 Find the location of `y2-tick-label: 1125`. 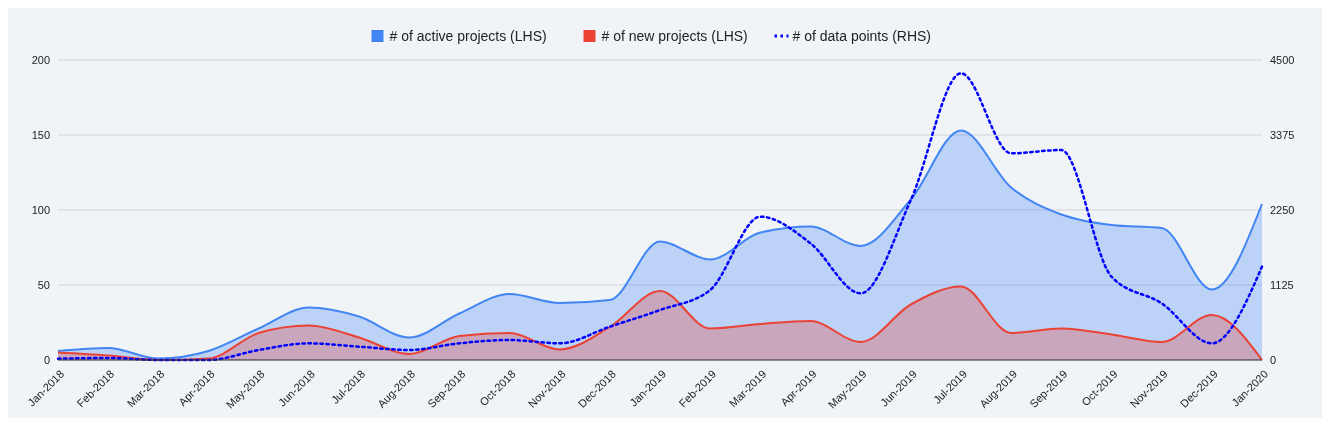

y2-tick-label: 1125 is located at coordinates (1282, 284).